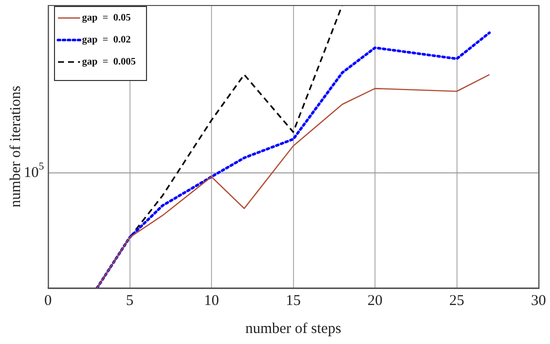  I want to click on x-tick-label: 5, so click(130, 300).